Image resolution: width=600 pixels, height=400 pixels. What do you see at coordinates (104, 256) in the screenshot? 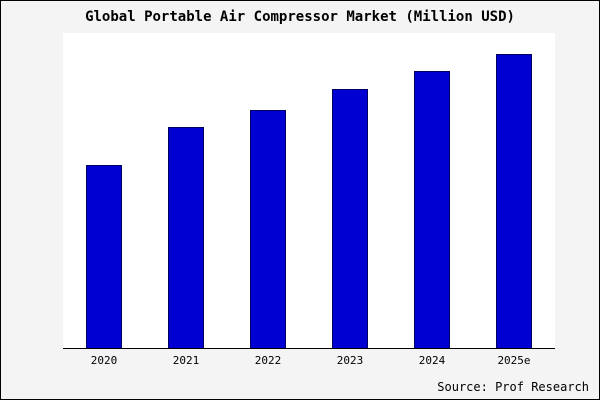
I see `bar-2020` at bounding box center [104, 256].